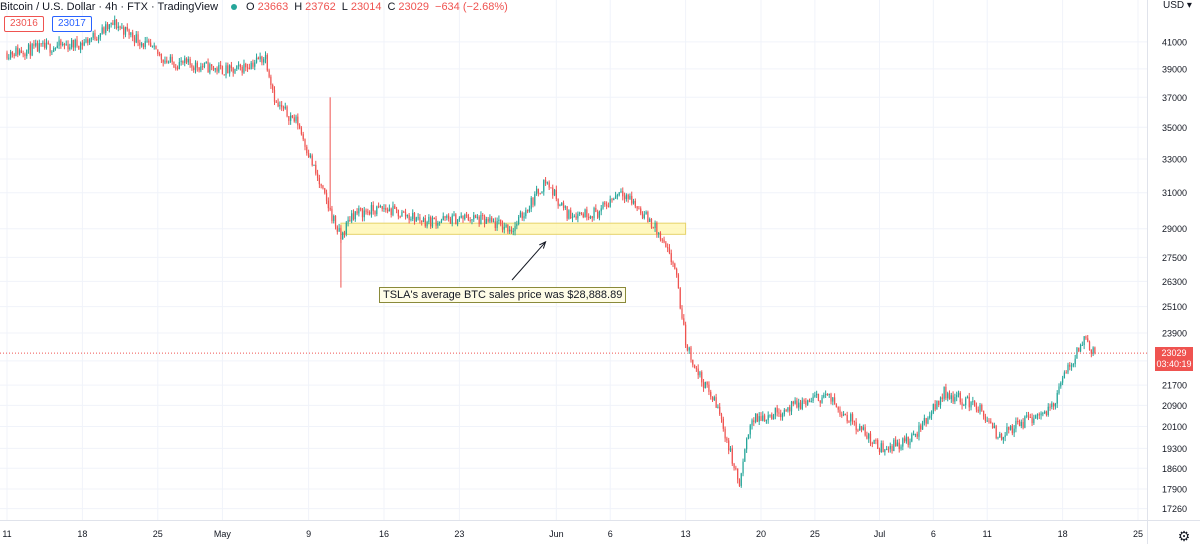 The height and width of the screenshot is (549, 1200). What do you see at coordinates (1174, 258) in the screenshot?
I see `y-tick-label: 27500` at bounding box center [1174, 258].